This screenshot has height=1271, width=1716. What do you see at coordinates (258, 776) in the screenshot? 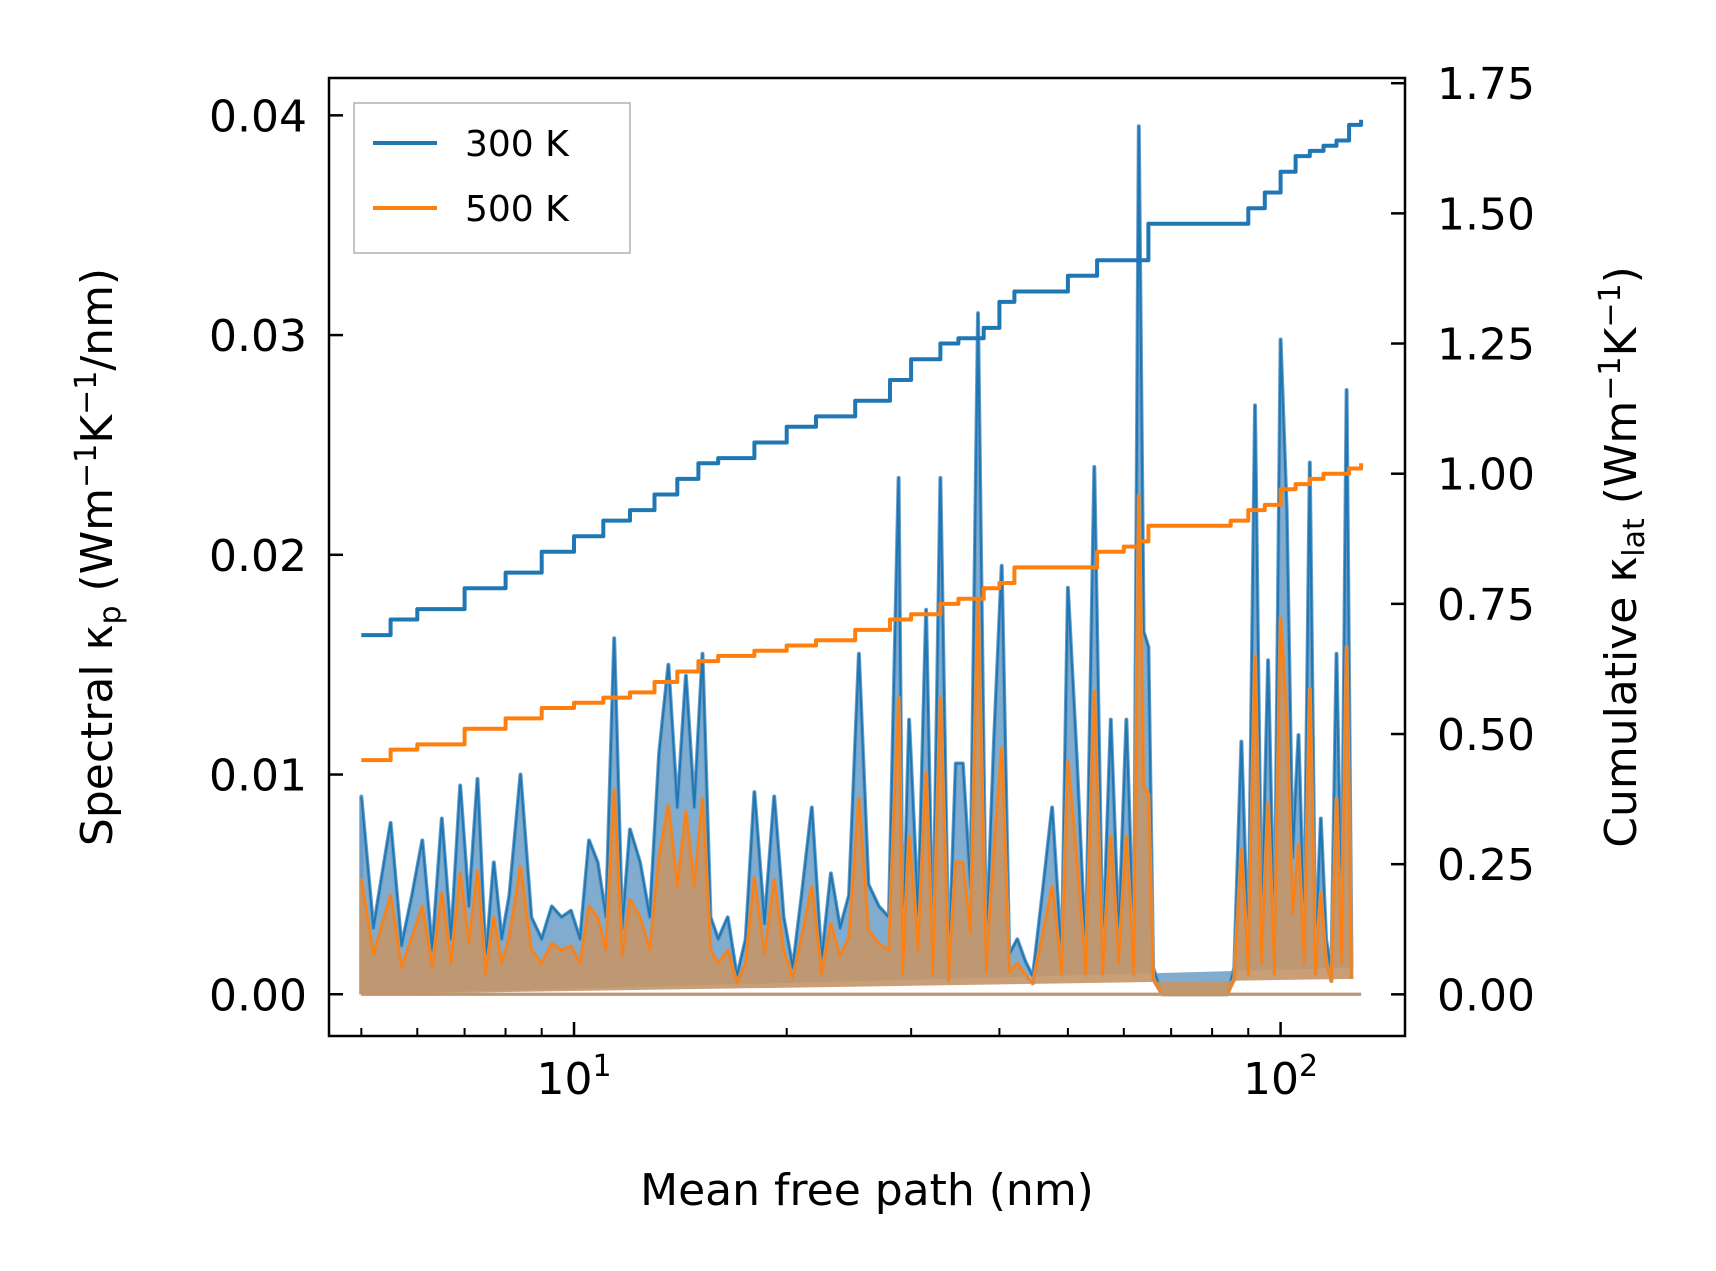
I see `left-y-tick-label: 0.01` at bounding box center [258, 776].